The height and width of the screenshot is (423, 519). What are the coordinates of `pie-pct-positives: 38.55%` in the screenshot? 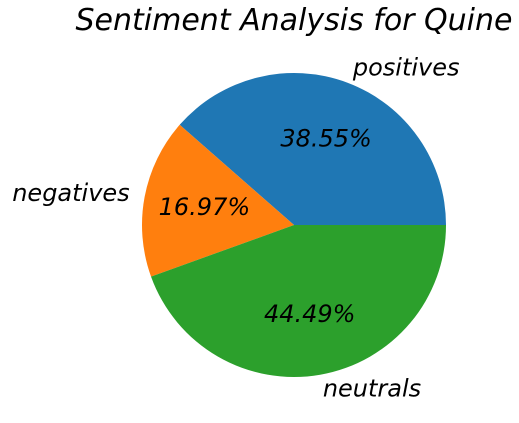 It's located at (326, 139).